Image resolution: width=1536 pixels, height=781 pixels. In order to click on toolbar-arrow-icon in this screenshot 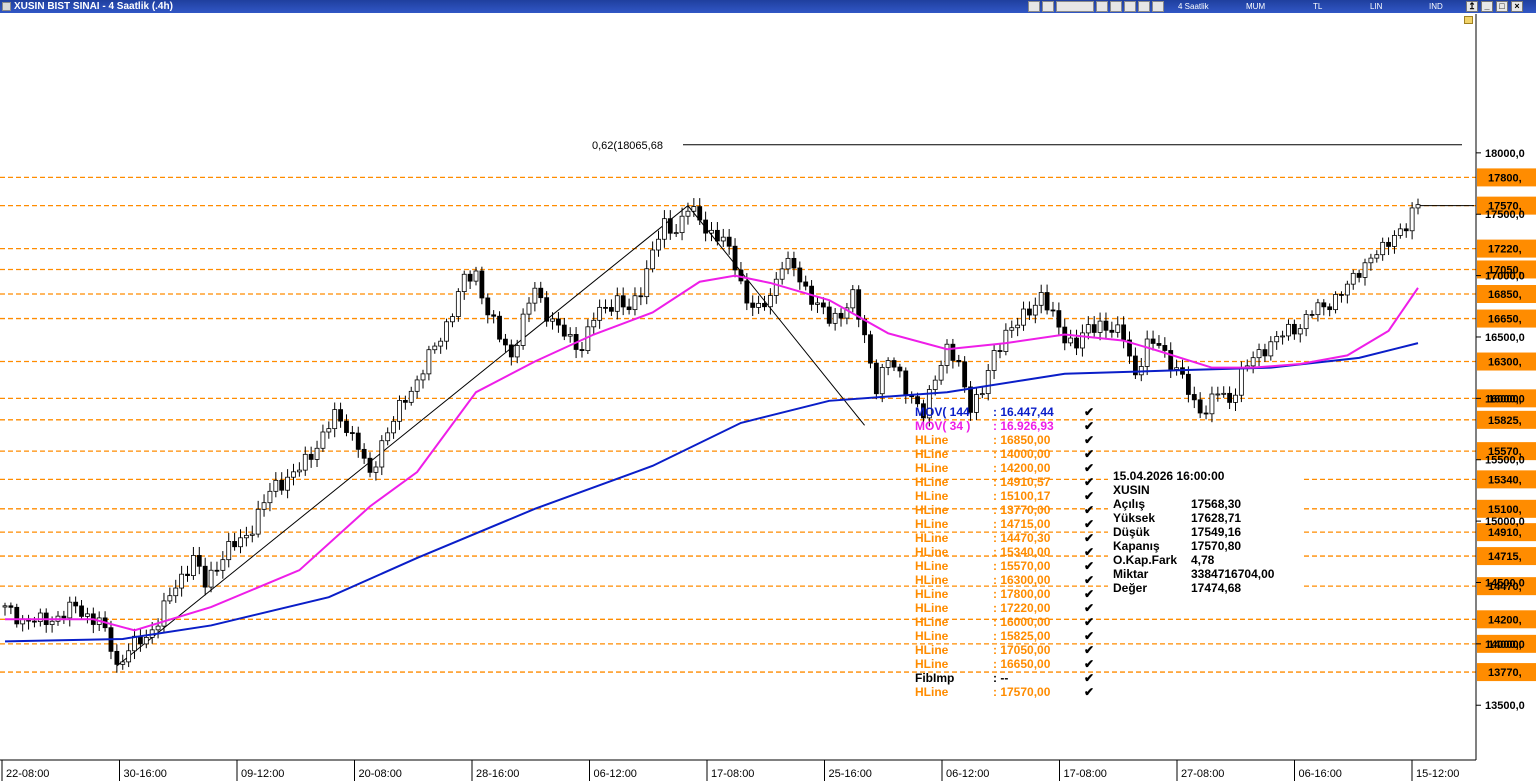, I will do `click(1158, 6)`.